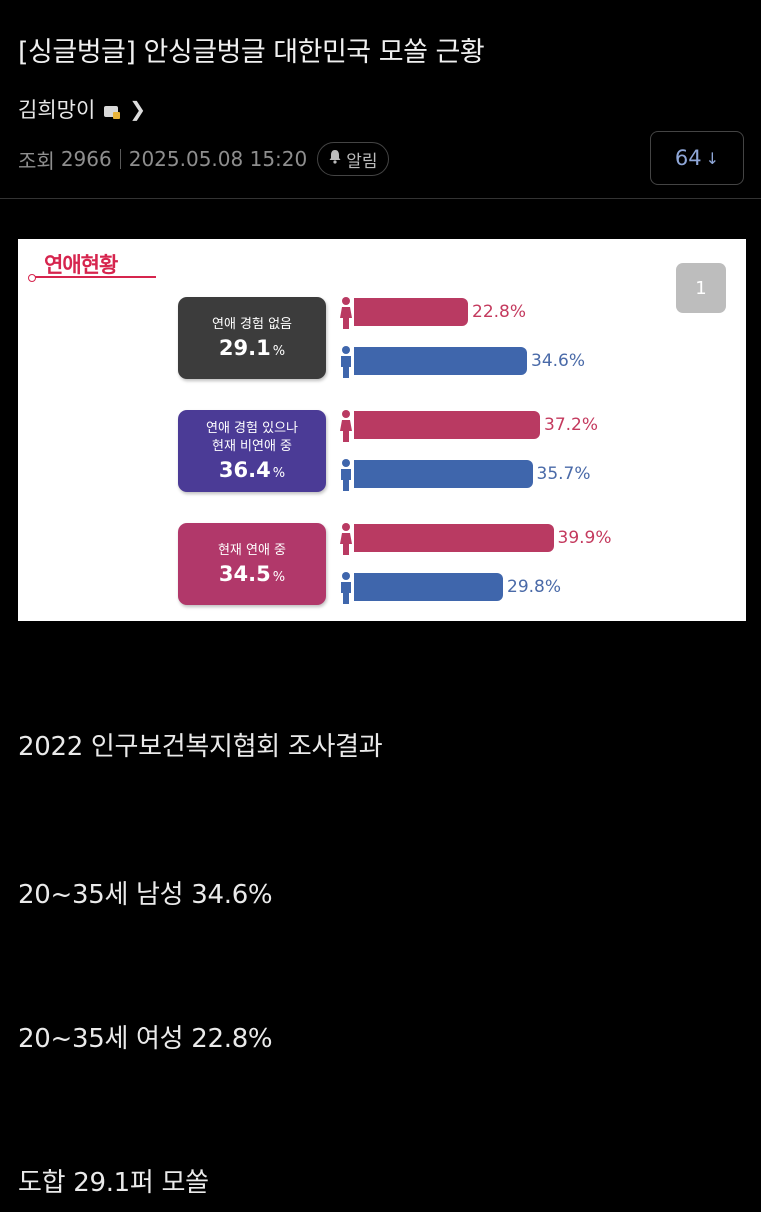 This screenshot has height=1212, width=761. I want to click on post-meta: 조회 2966 2025.05.08 15:20 알림, so click(203, 159).